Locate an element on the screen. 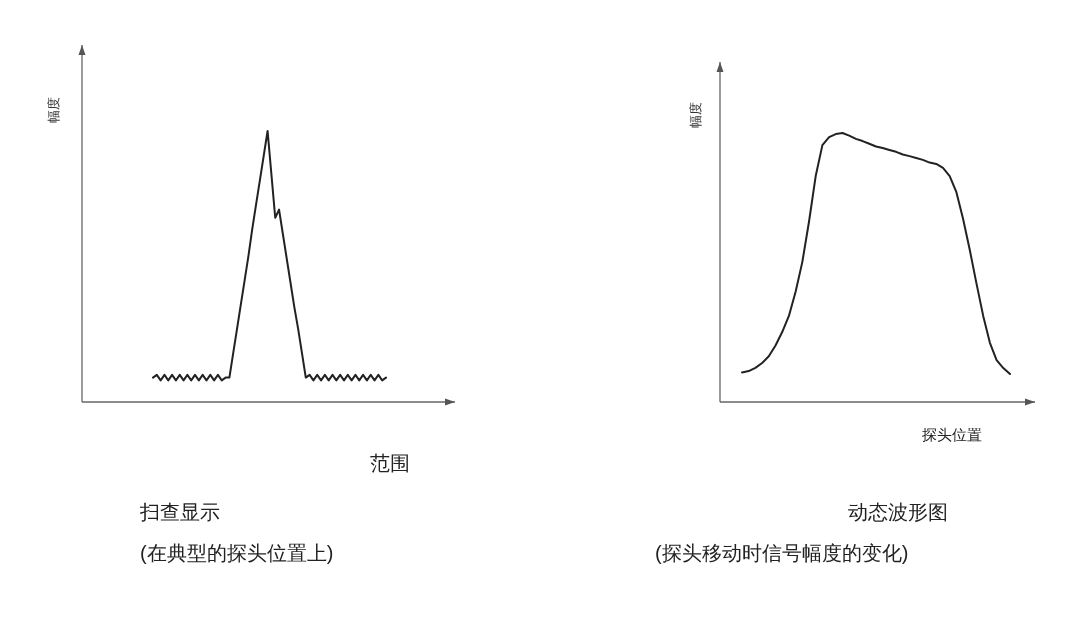 This screenshot has width=1075, height=618. text: (在典型的探头位置上) is located at coordinates (237, 553).